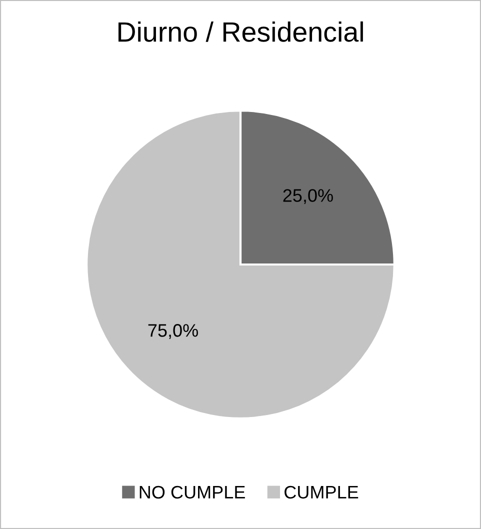 The width and height of the screenshot is (481, 529). I want to click on data-label: 25,0%, so click(308, 196).